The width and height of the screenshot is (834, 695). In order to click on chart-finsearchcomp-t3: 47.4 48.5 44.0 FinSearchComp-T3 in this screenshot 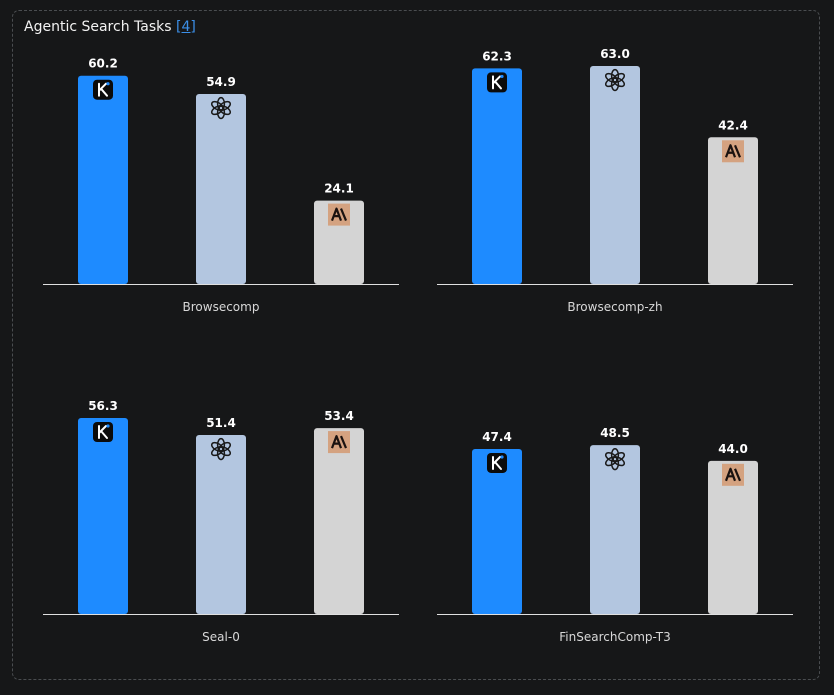, I will do `click(615, 535)`.